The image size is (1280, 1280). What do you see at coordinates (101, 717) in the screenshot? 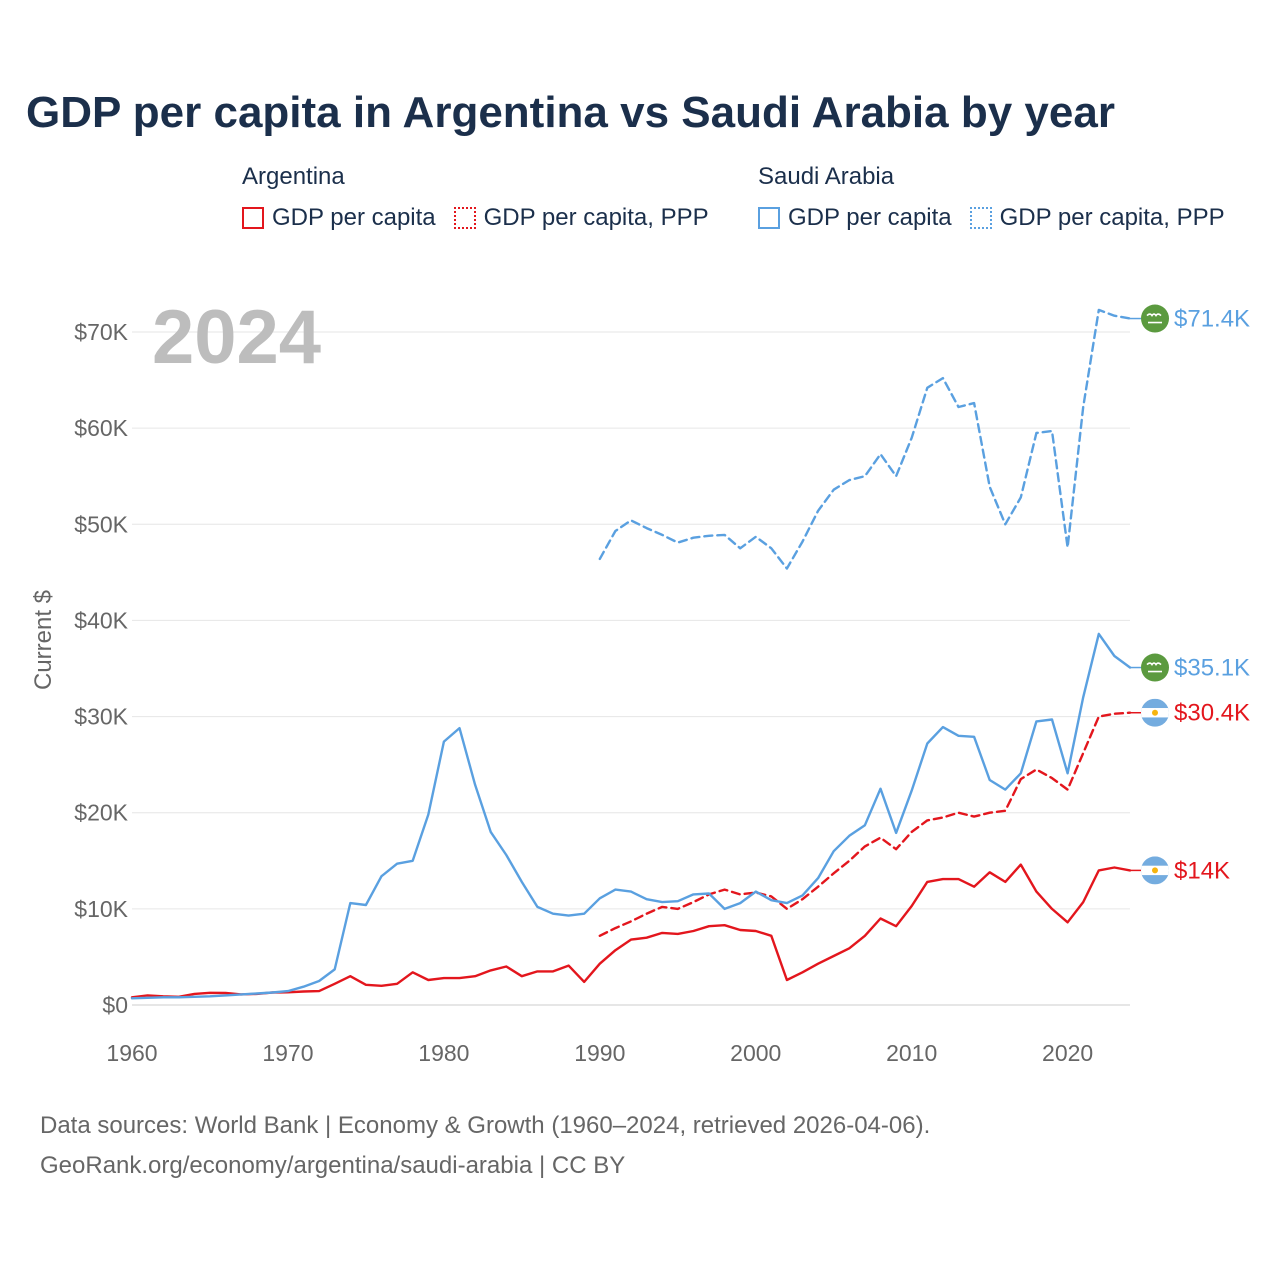
I see `y-tick-label: $30K` at bounding box center [101, 717].